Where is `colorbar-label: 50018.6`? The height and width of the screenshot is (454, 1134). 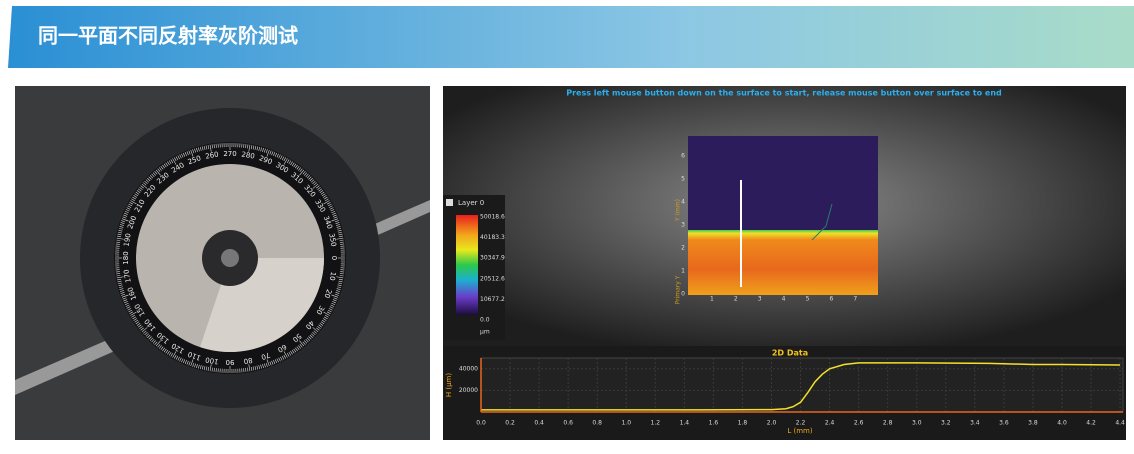 colorbar-label: 50018.6 is located at coordinates (492, 217).